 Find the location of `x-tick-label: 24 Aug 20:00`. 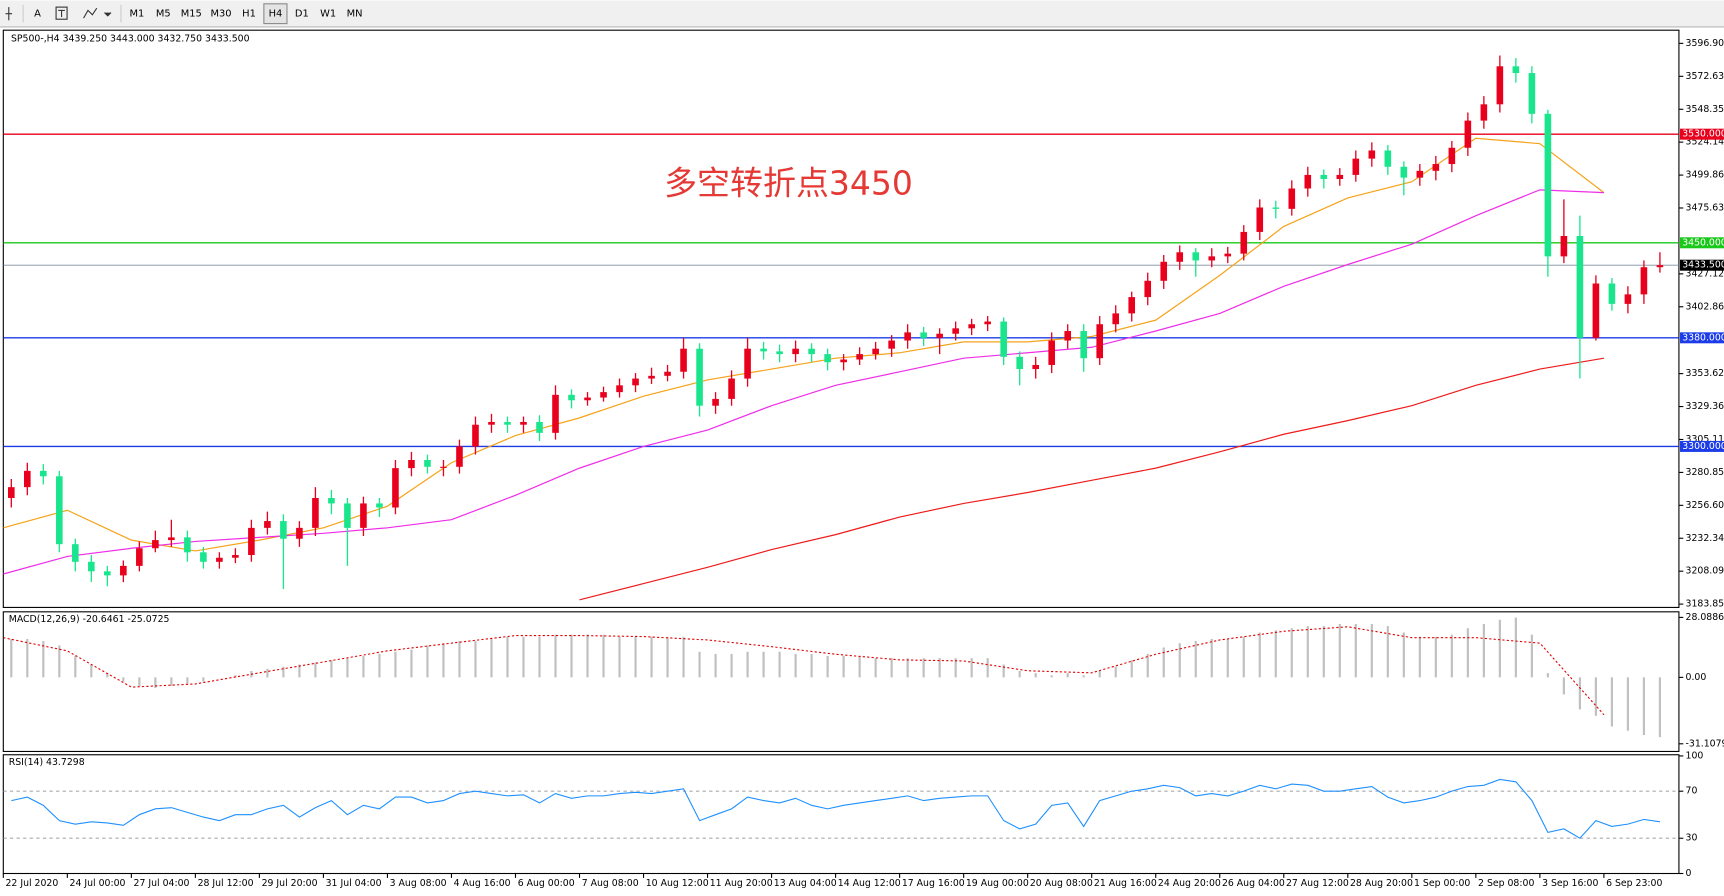

x-tick-label: 24 Aug 20:00 is located at coordinates (1189, 883).